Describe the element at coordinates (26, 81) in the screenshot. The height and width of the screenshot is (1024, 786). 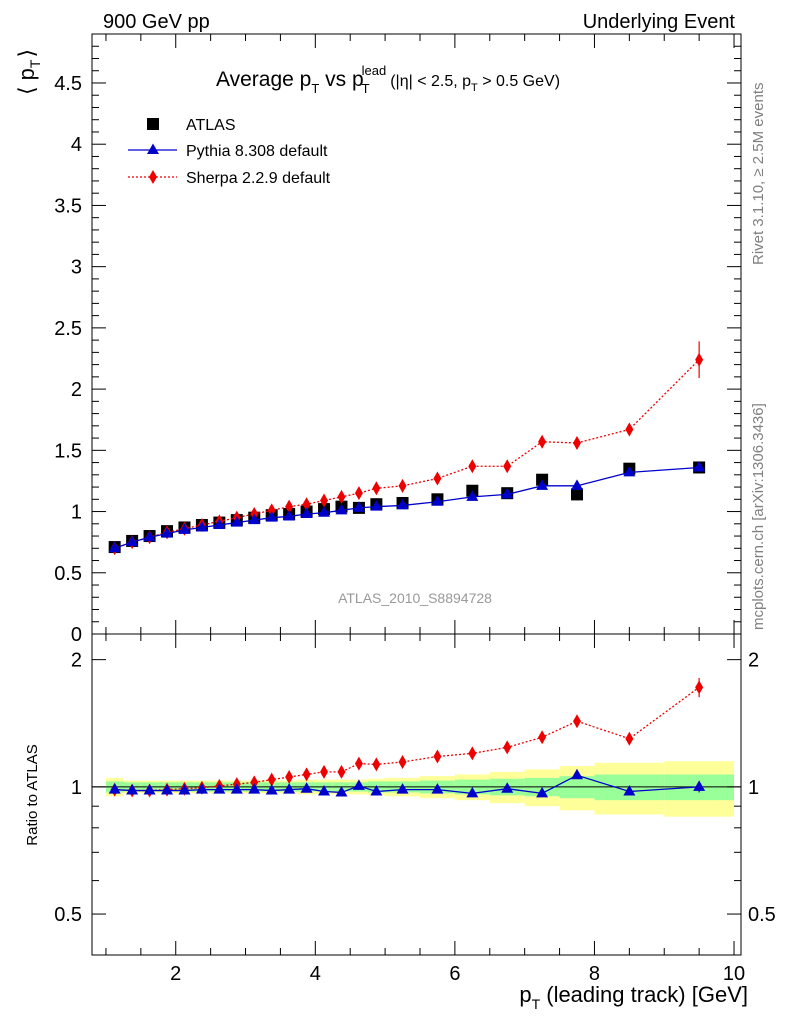
I see `ylabel-left: ⟨ p` at that location.